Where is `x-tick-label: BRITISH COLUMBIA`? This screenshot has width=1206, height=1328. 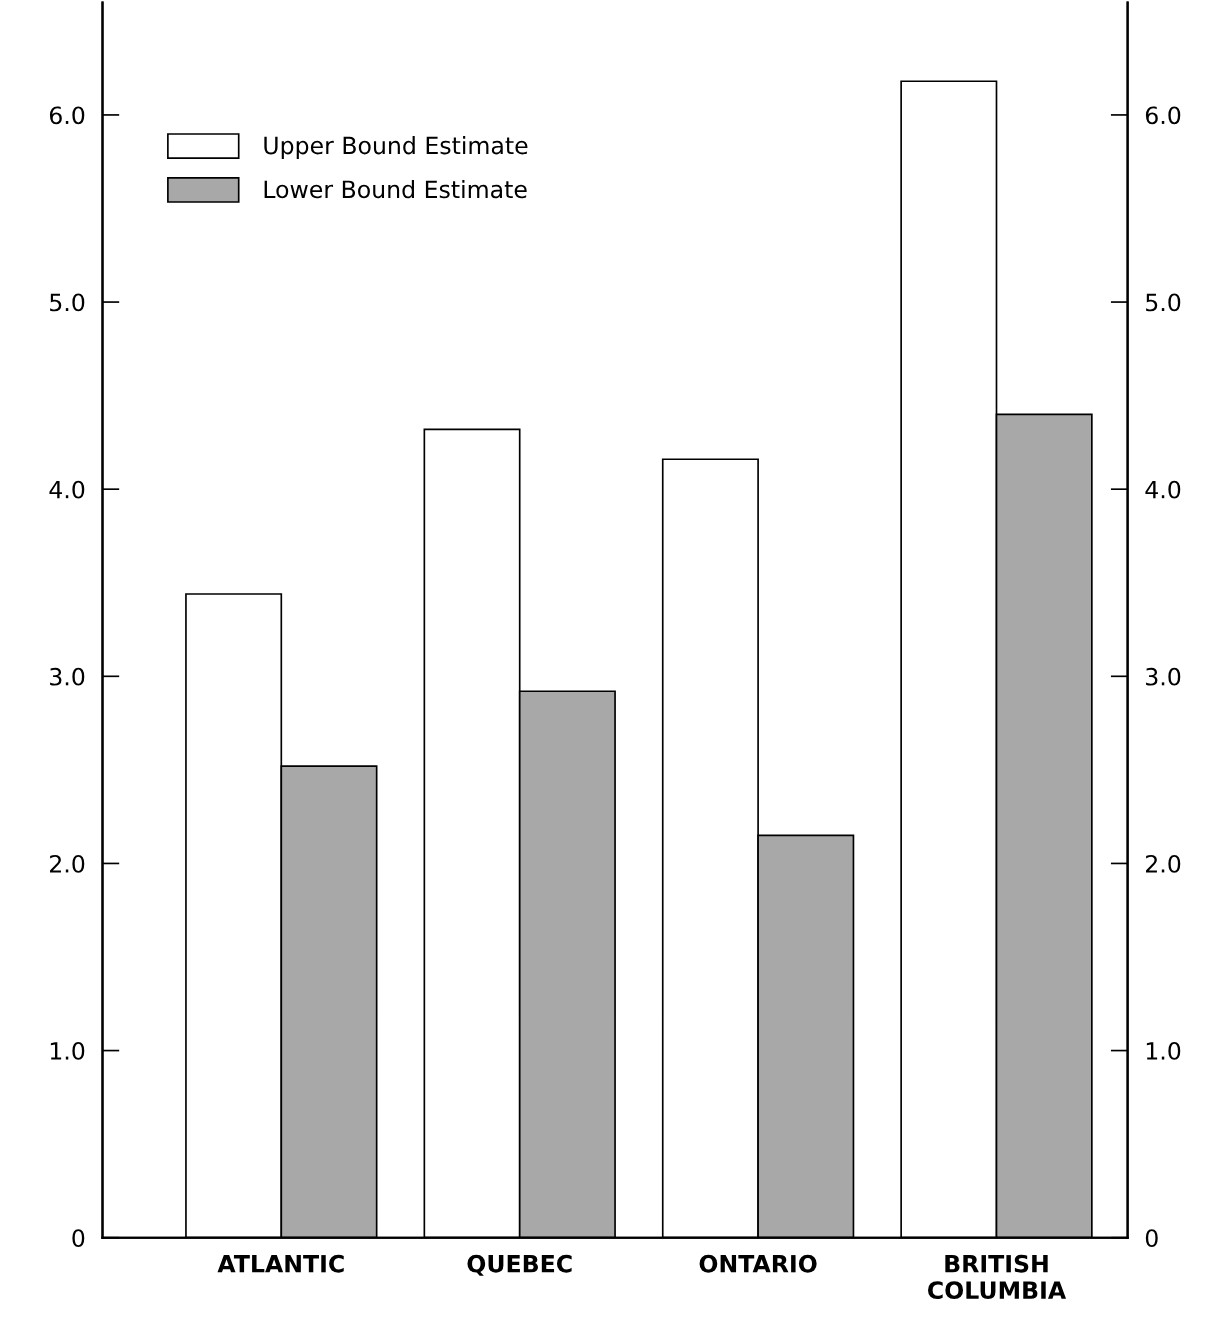 x-tick-label: BRITISH COLUMBIA is located at coordinates (997, 1277).